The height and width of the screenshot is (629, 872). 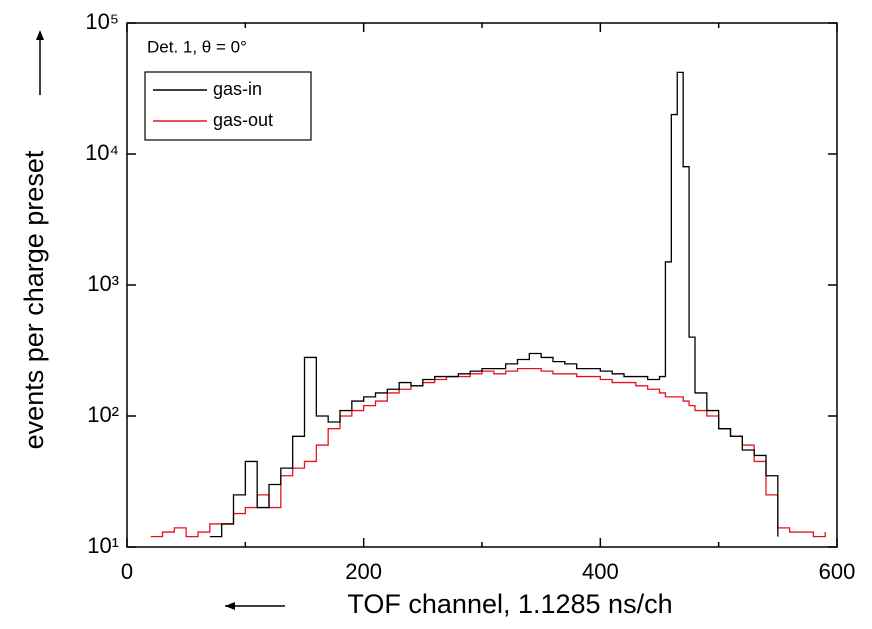 I want to click on y-tick-label: 10¹, so click(x=103, y=545).